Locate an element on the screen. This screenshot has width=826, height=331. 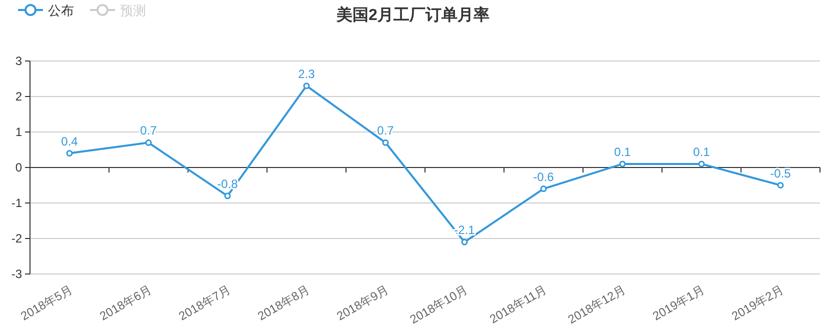
chart-title: 美国2月工厂订单月率 is located at coordinates (413, 14).